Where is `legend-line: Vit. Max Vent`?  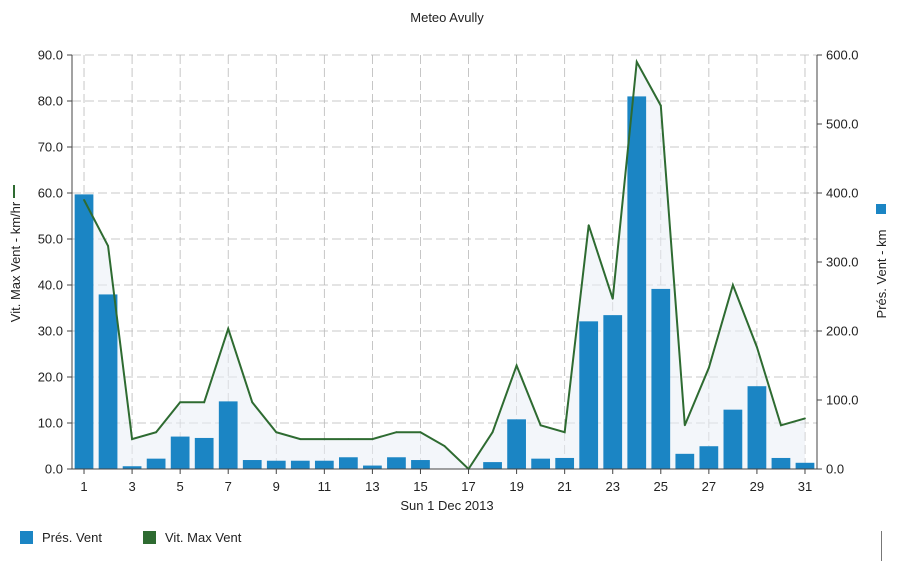
legend-line: Vit. Max Vent is located at coordinates (192, 537).